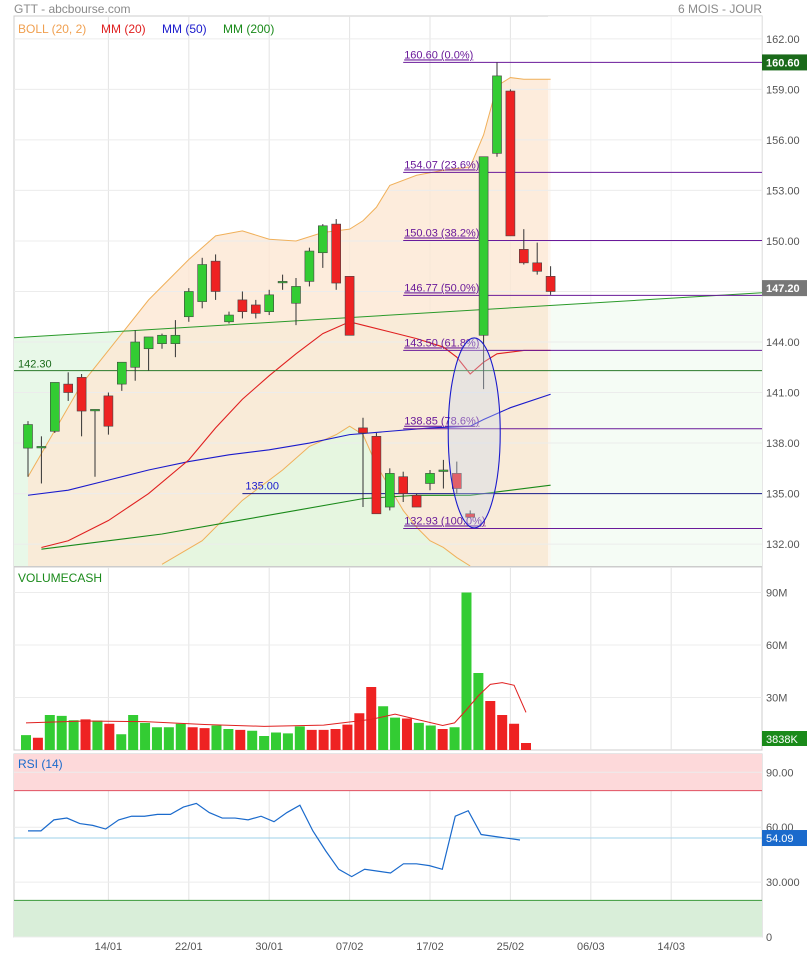 The image size is (810, 963). What do you see at coordinates (276, 704) in the screenshot?
I see `volume-average-line` at bounding box center [276, 704].